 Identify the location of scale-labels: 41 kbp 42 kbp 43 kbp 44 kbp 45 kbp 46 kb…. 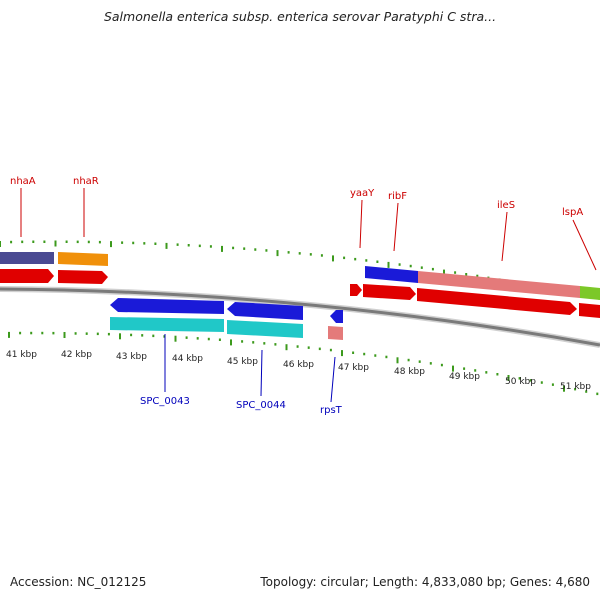
(298, 371).